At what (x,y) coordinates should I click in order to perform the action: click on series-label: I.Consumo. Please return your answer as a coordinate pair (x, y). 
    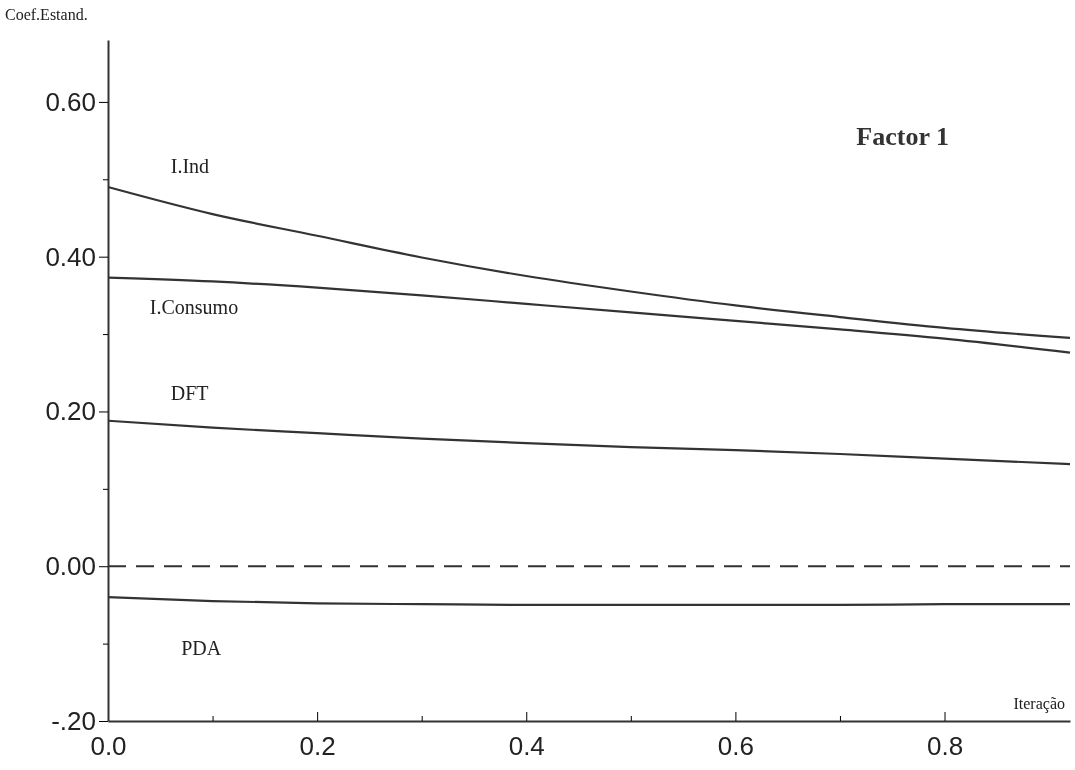
    Looking at the image, I should click on (194, 307).